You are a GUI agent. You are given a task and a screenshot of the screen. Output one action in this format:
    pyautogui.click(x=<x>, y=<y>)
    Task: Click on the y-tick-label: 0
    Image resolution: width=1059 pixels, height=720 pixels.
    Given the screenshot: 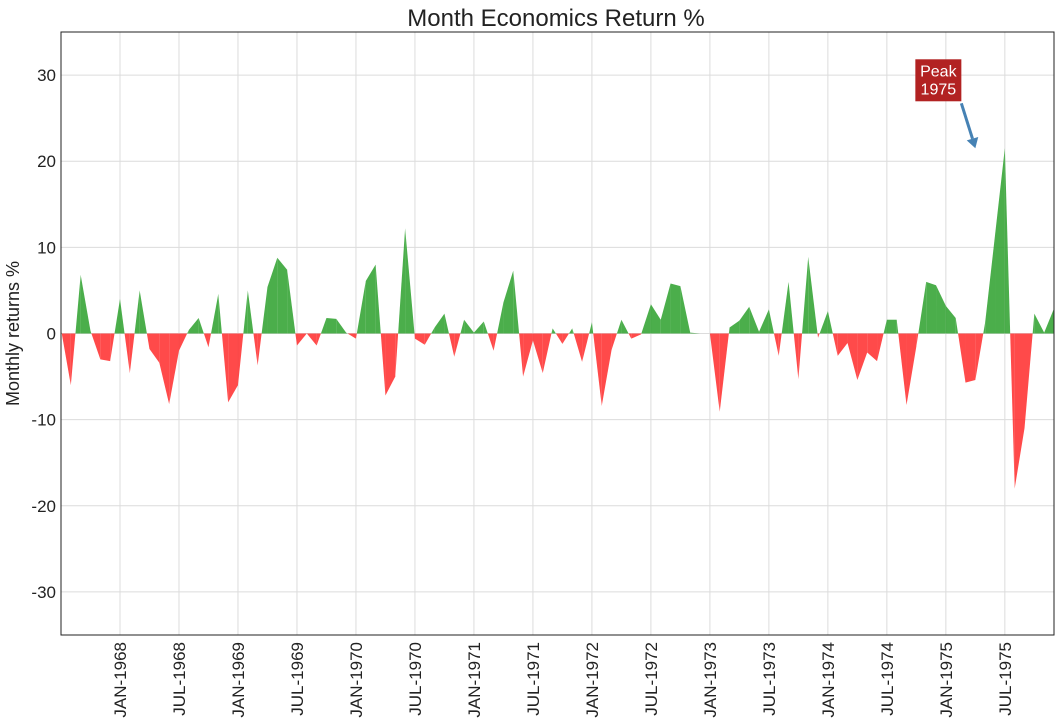 What is the action you would take?
    pyautogui.click(x=51, y=334)
    